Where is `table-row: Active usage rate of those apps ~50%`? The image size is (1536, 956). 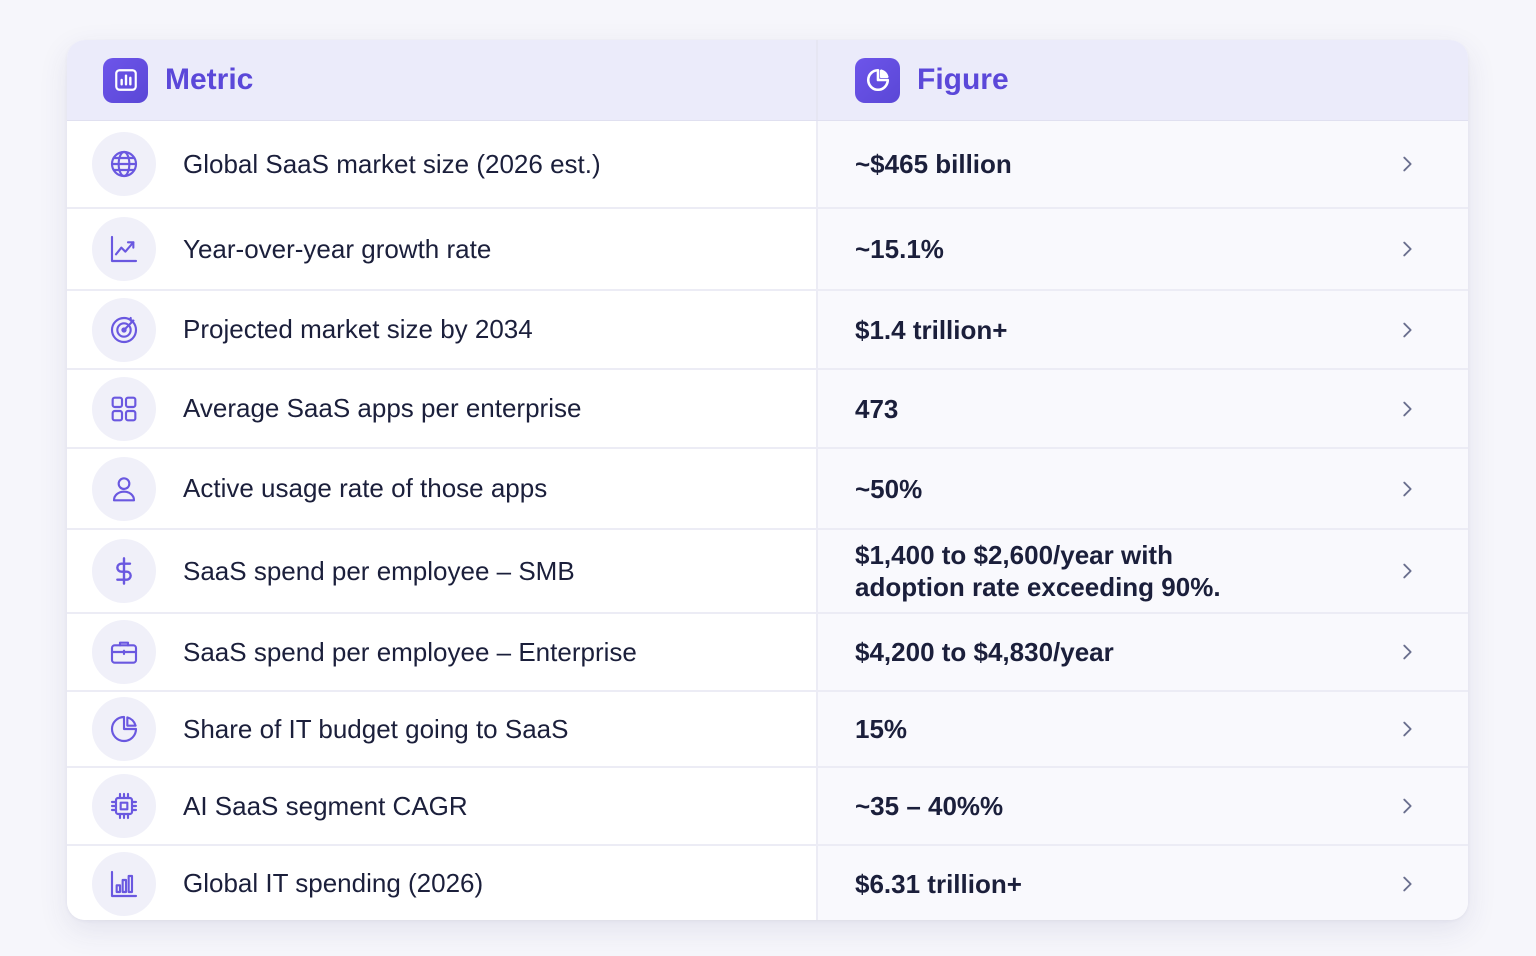 table-row: Active usage rate of those apps ~50% is located at coordinates (767, 489).